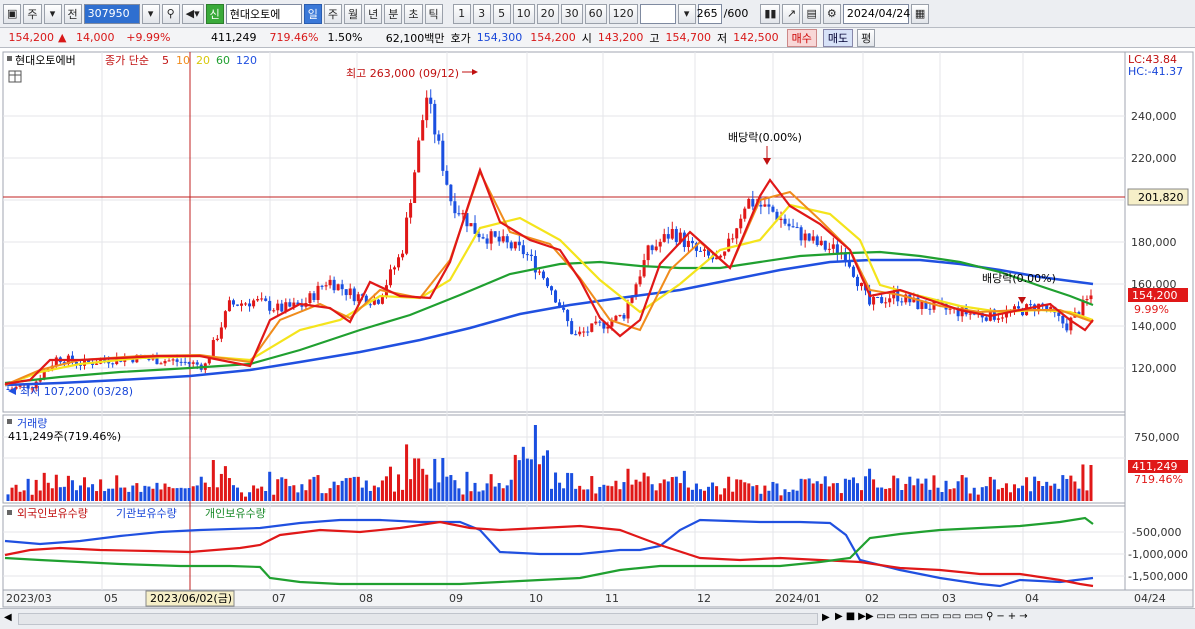 The image size is (1195, 629). Describe the element at coordinates (461, 13) in the screenshot. I see `num-1: 1` at that location.